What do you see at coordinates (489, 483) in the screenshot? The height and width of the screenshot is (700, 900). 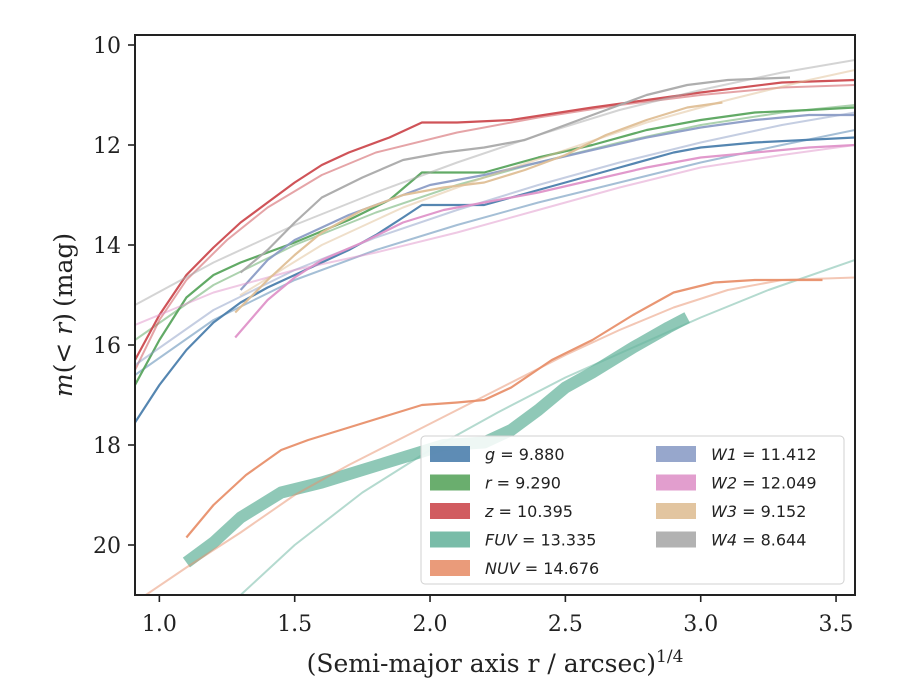 I see `legend-band-r: r` at bounding box center [489, 483].